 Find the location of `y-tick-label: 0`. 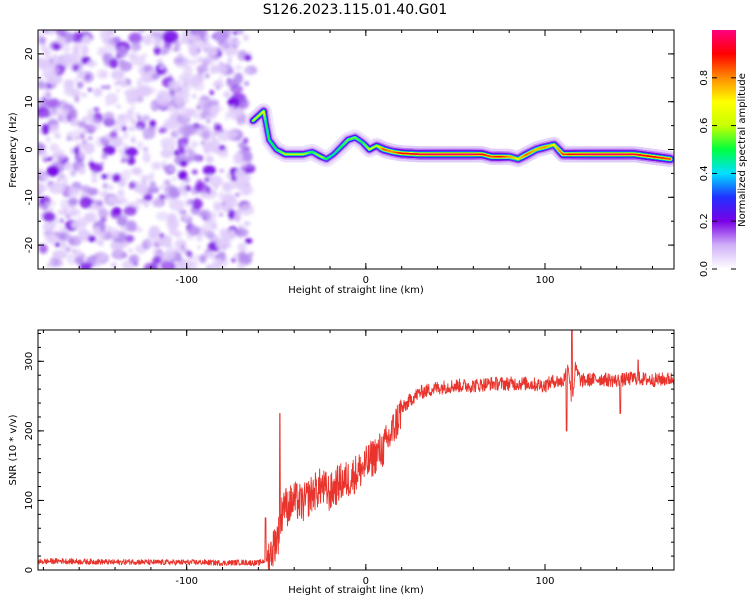

y-tick-label: 0 is located at coordinates (29, 149).